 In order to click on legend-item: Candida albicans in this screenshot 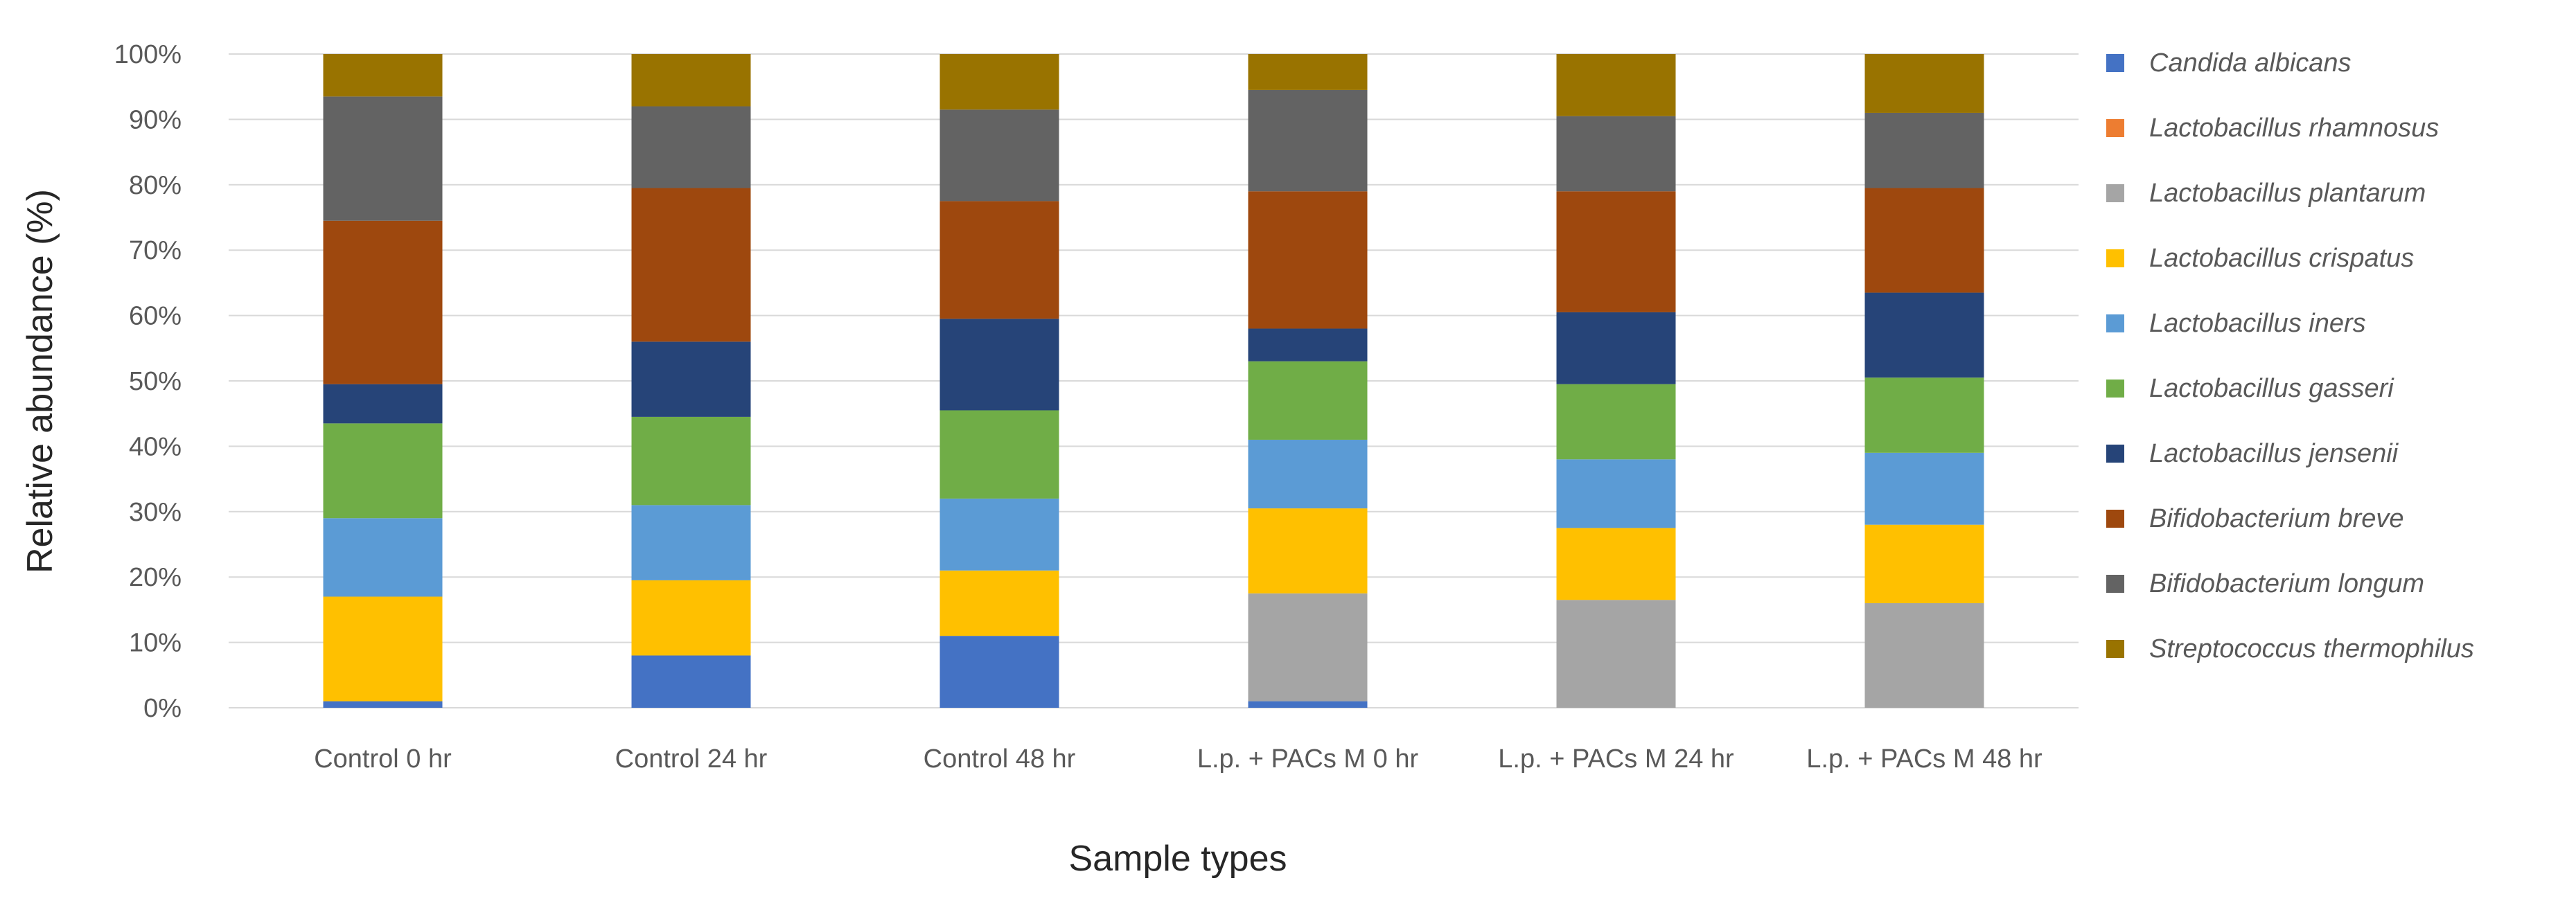, I will do `click(2335, 63)`.